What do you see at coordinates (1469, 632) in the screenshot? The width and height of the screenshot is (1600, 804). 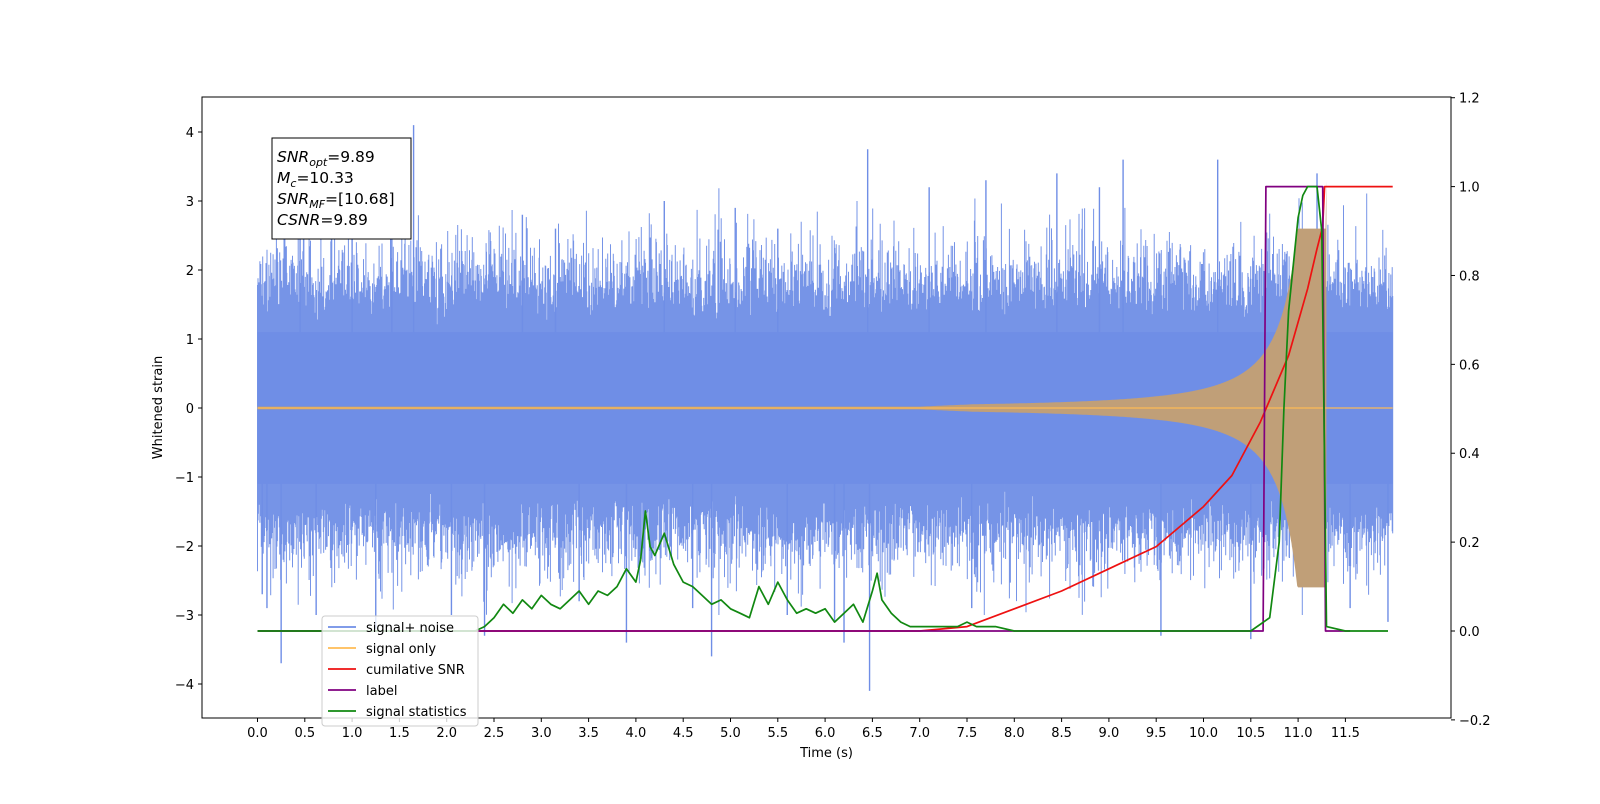 I see `y2-tick-label: 0.0` at bounding box center [1469, 632].